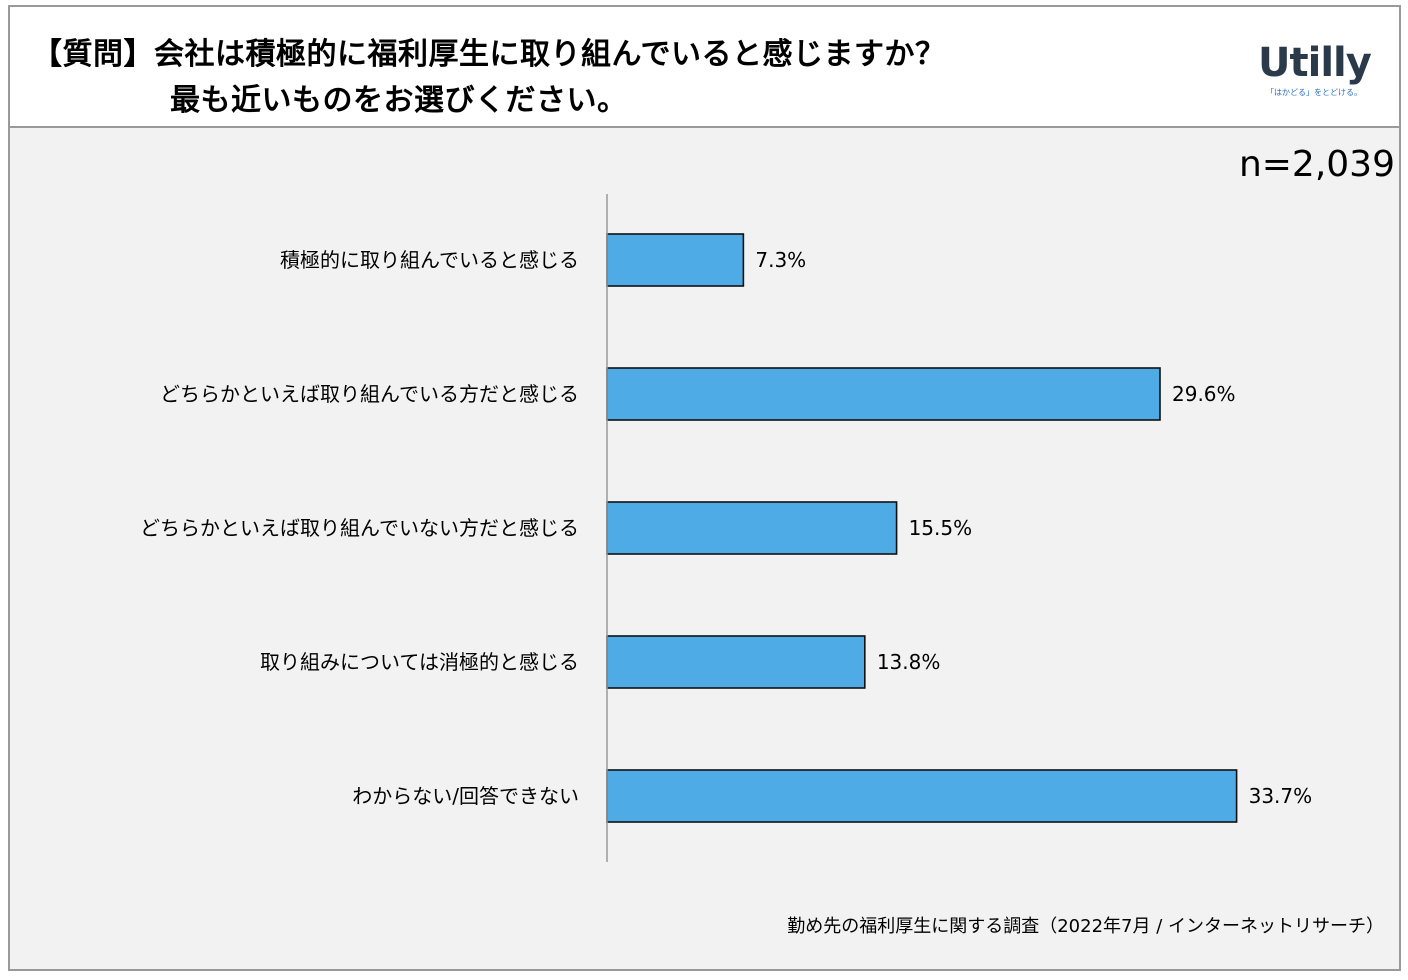 The image size is (1408, 980). What do you see at coordinates (369, 394) in the screenshot?
I see `category-label-2: どちらかといえば取り組んでいる方だと感じる` at bounding box center [369, 394].